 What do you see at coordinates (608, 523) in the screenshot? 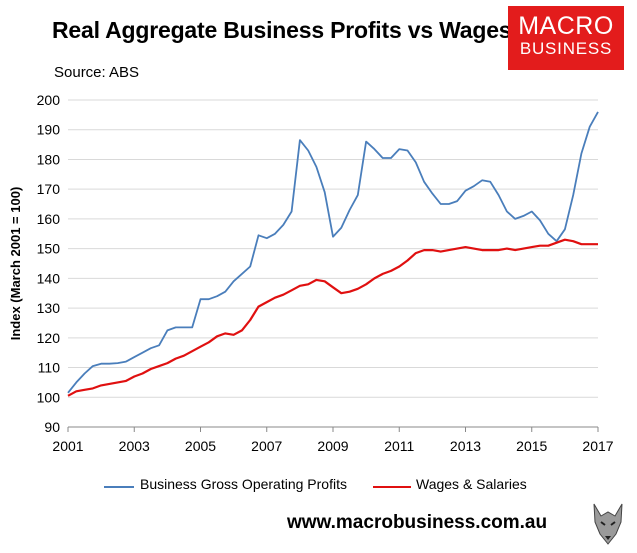
I see `wolf-icon` at bounding box center [608, 523].